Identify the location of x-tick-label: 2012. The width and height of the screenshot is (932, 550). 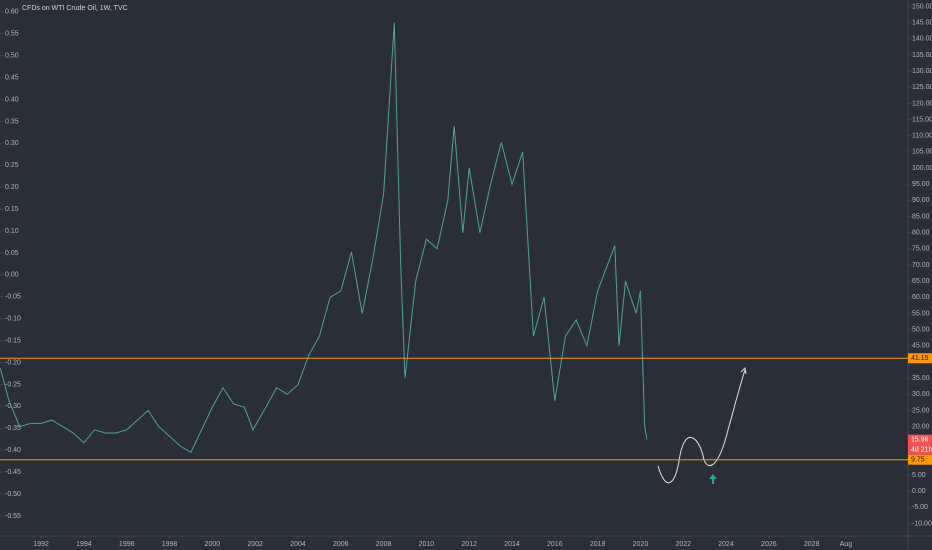
(469, 544).